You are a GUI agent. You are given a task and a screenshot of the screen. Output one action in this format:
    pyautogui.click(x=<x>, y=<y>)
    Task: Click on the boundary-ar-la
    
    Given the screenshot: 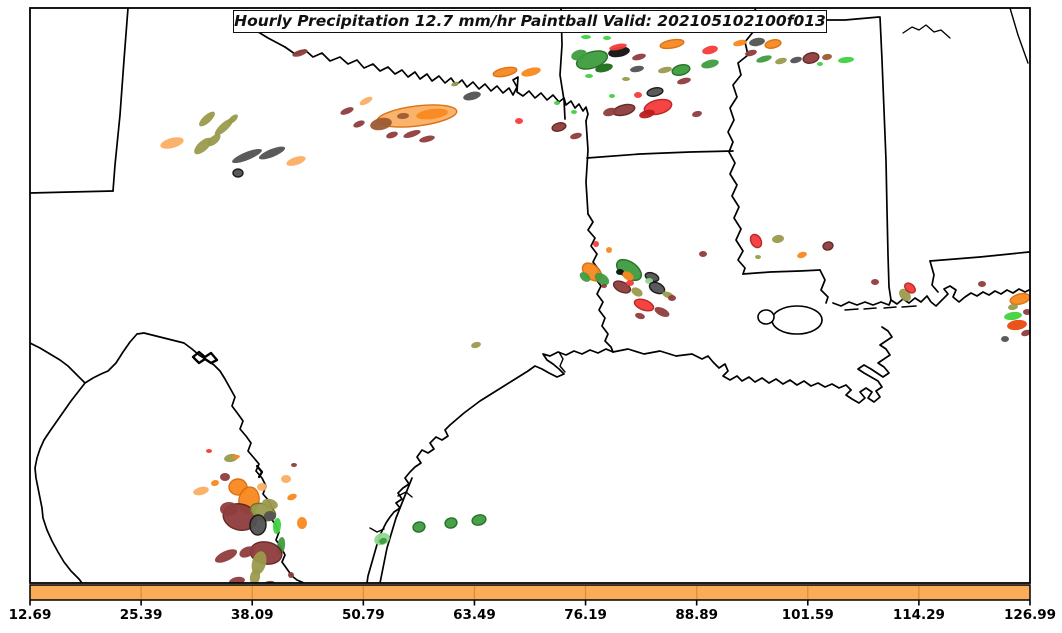 What is the action you would take?
    pyautogui.click(x=660, y=154)
    